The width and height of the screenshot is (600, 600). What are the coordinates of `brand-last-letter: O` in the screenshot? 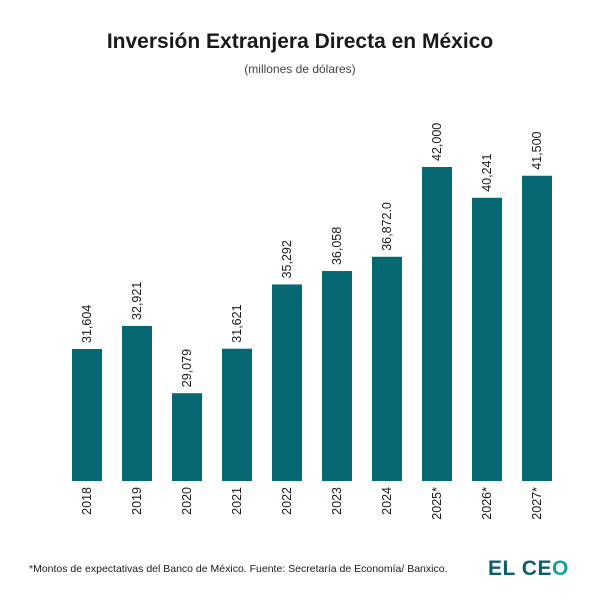 It's located at (560, 568).